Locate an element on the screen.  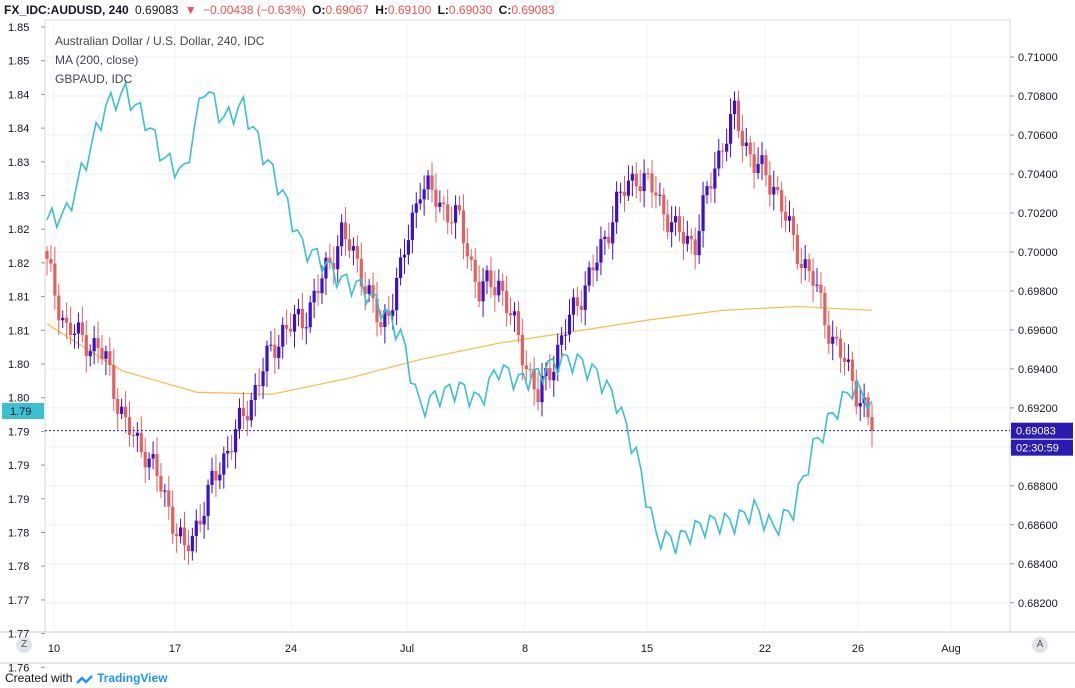
time-tick-label: 15 is located at coordinates (647, 649).